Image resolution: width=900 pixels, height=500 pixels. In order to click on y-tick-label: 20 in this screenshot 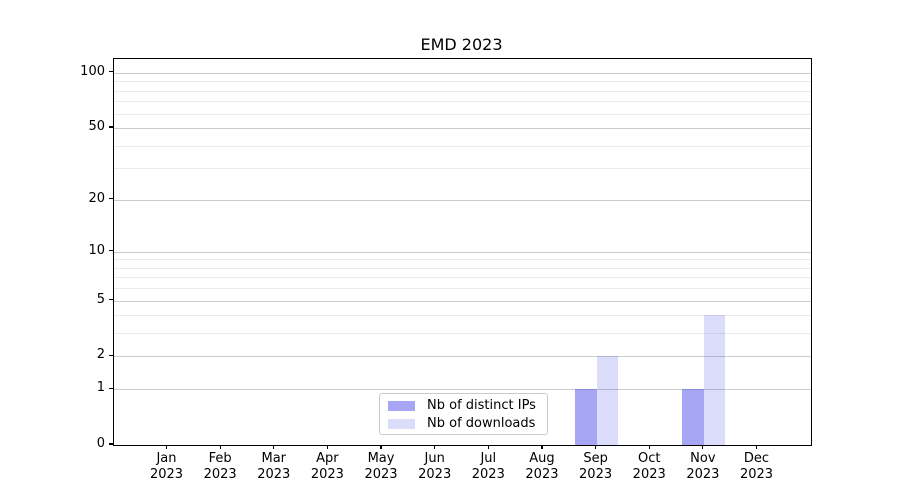, I will do `click(96, 198)`.